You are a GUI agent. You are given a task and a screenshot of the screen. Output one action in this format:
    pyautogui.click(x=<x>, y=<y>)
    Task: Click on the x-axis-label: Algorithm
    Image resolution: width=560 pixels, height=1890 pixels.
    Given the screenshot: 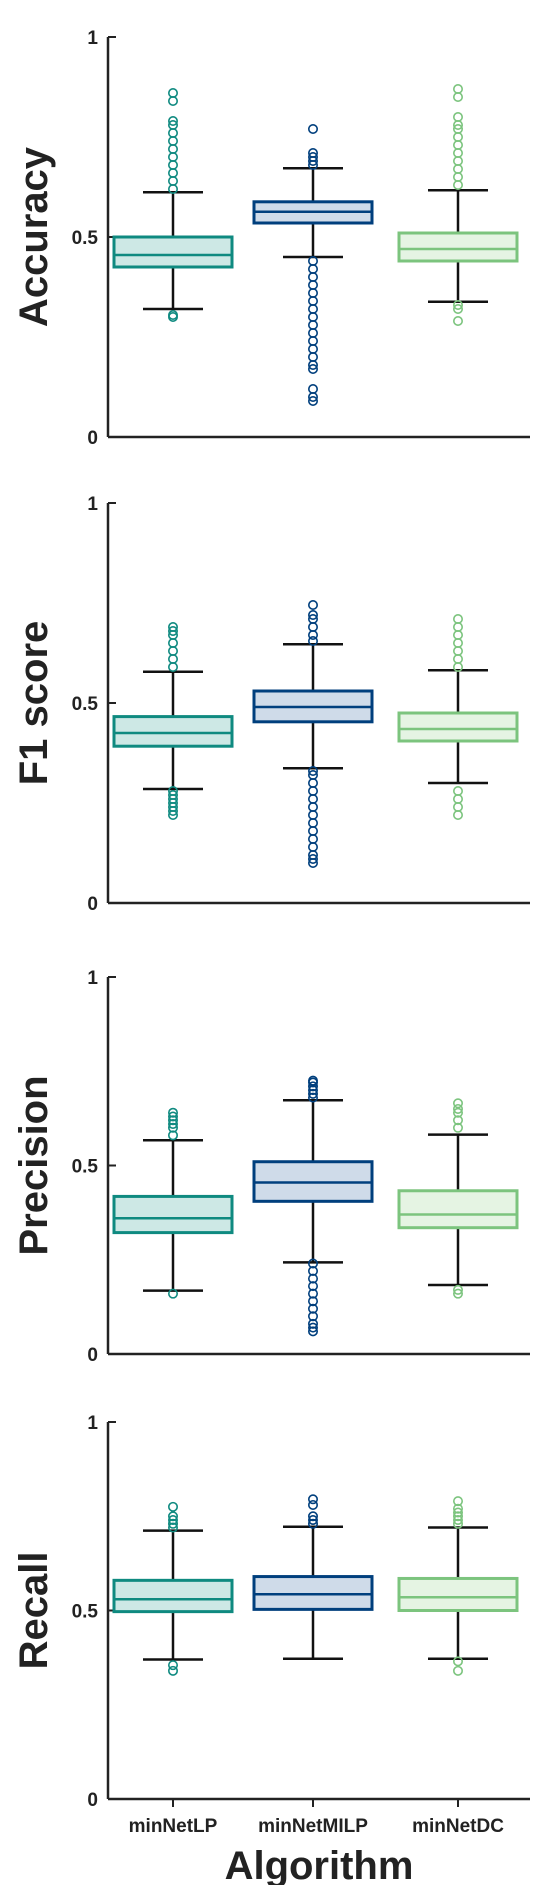 What is the action you would take?
    pyautogui.click(x=319, y=1864)
    